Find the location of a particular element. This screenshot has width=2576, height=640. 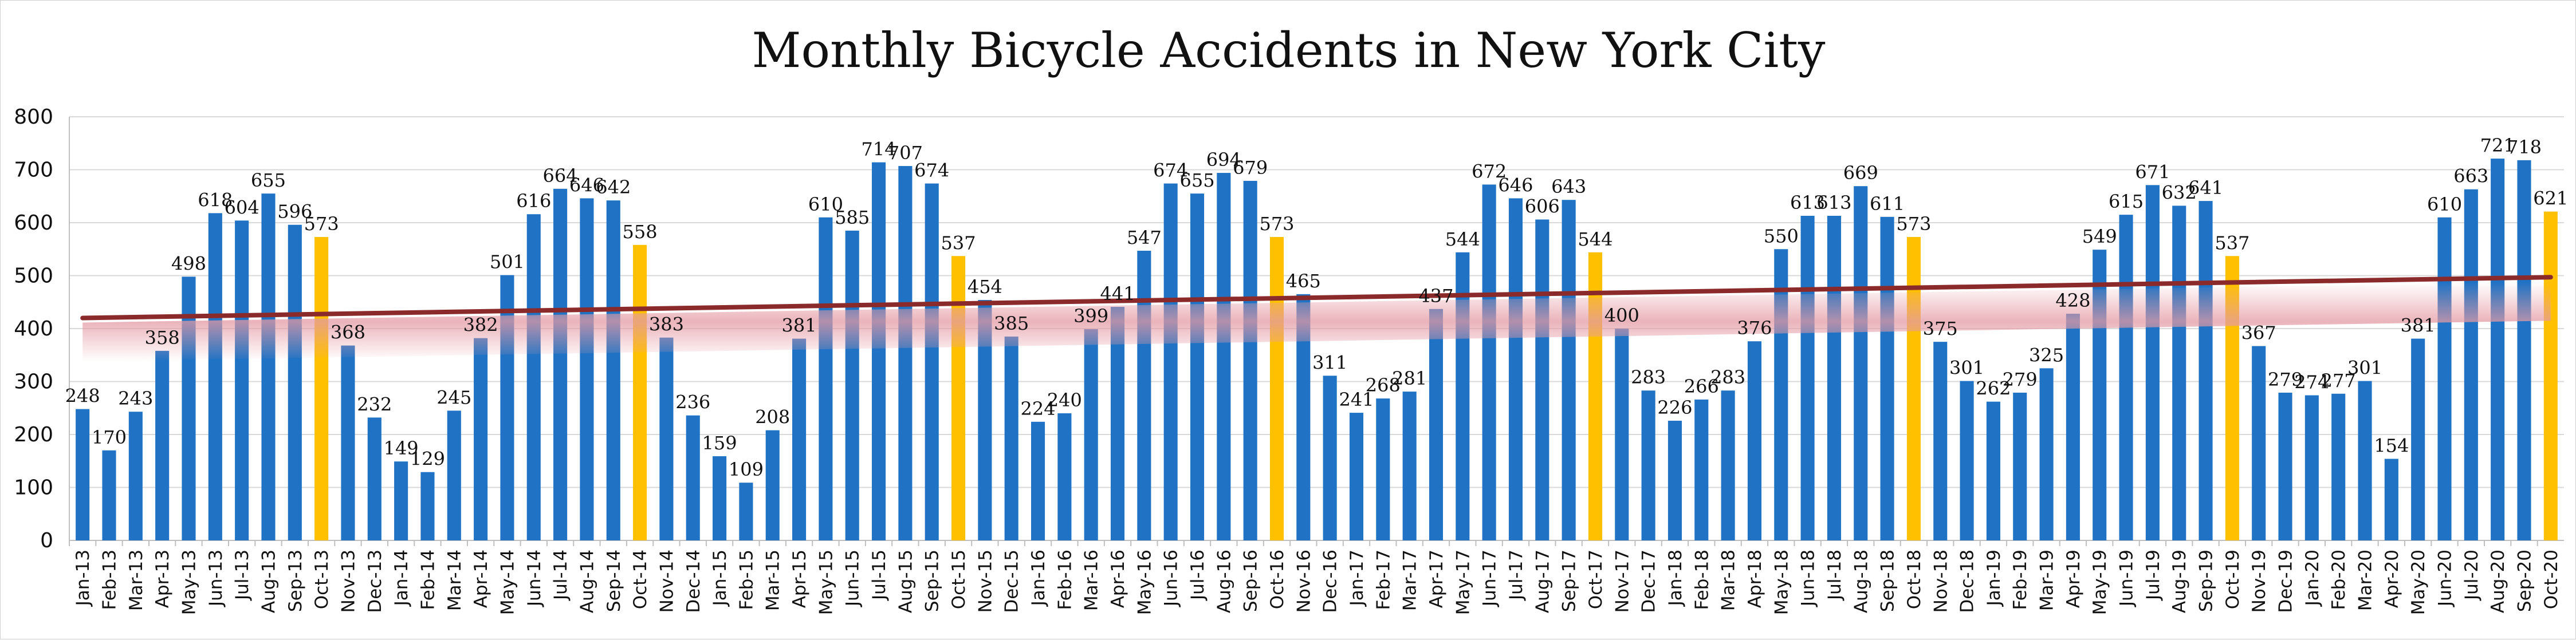

data-label-Feb-20: 277 is located at coordinates (2338, 381).